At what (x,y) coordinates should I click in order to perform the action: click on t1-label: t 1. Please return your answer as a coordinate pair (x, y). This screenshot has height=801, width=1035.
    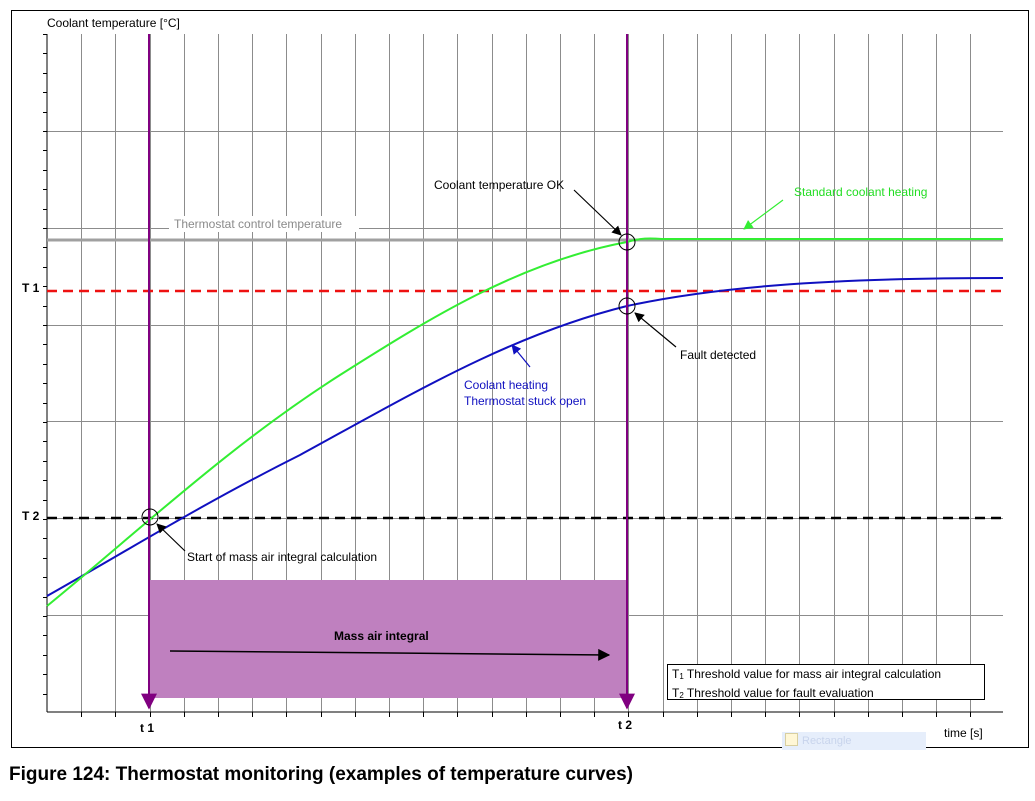
    Looking at the image, I should click on (147, 728).